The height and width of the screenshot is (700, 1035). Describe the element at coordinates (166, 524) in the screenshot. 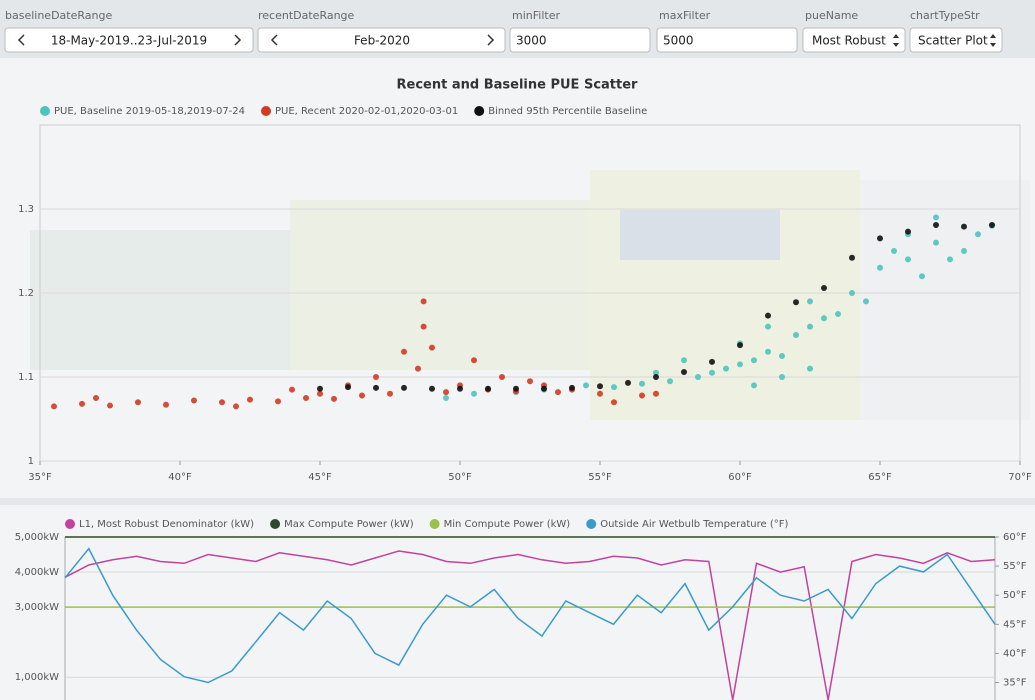

I see `legend-label: L1, Most Robust Denominator (kW)` at that location.